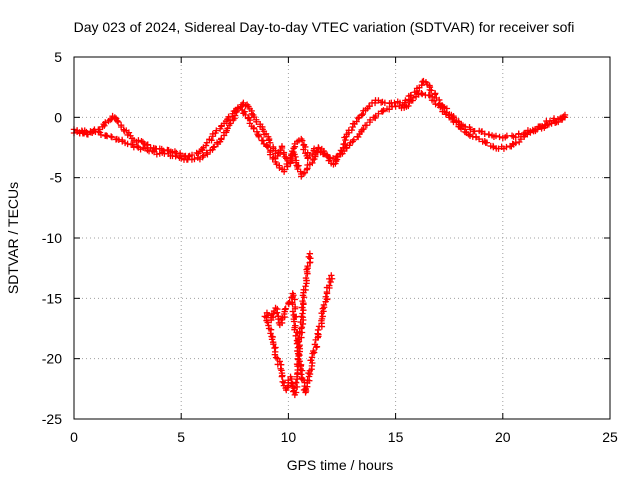  What do you see at coordinates (52, 359) in the screenshot?
I see `y-tick-label: -20` at bounding box center [52, 359].